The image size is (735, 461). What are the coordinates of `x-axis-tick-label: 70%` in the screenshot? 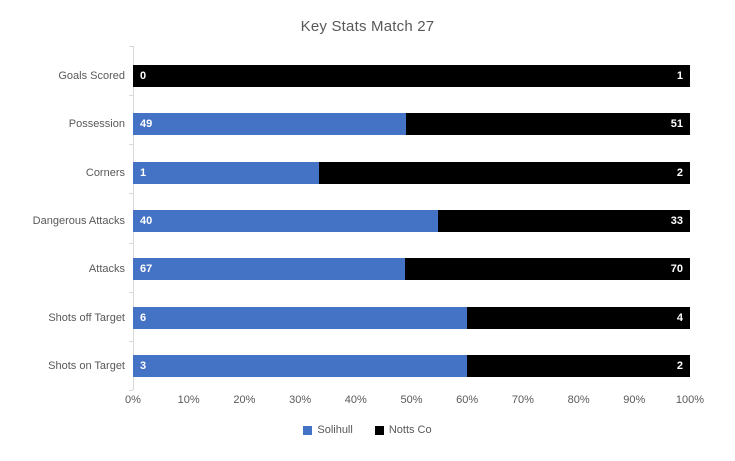 It's located at (522, 400).